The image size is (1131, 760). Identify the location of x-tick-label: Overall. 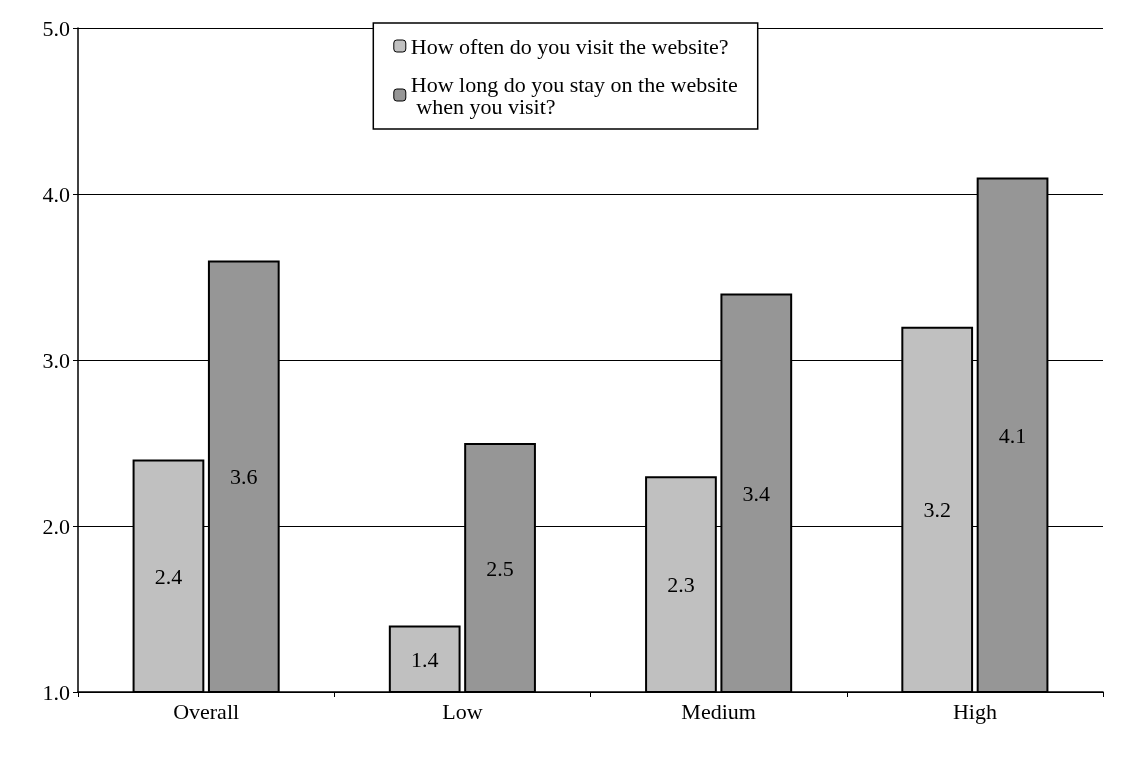
(206, 711).